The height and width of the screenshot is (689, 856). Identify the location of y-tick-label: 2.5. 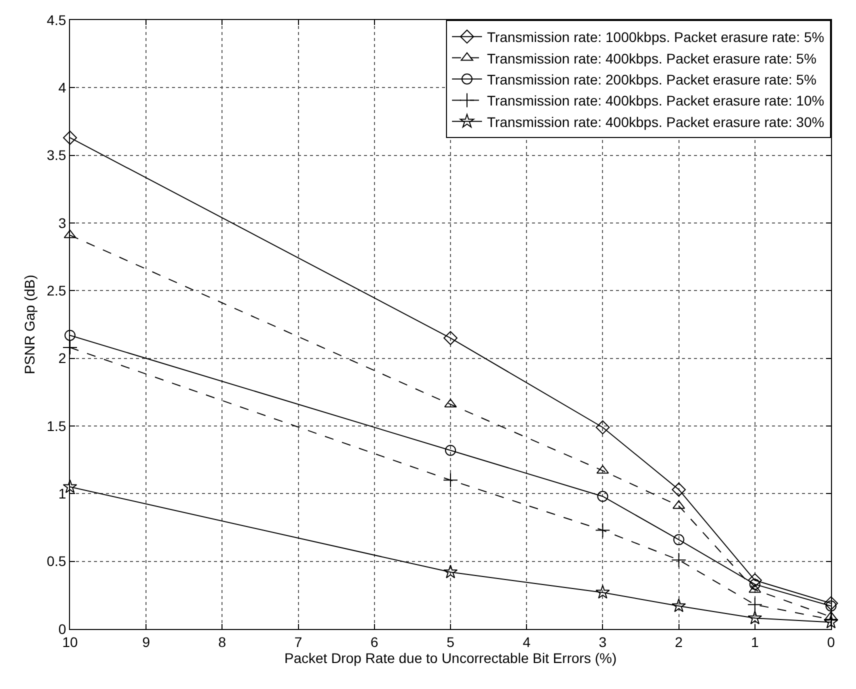
(56, 290).